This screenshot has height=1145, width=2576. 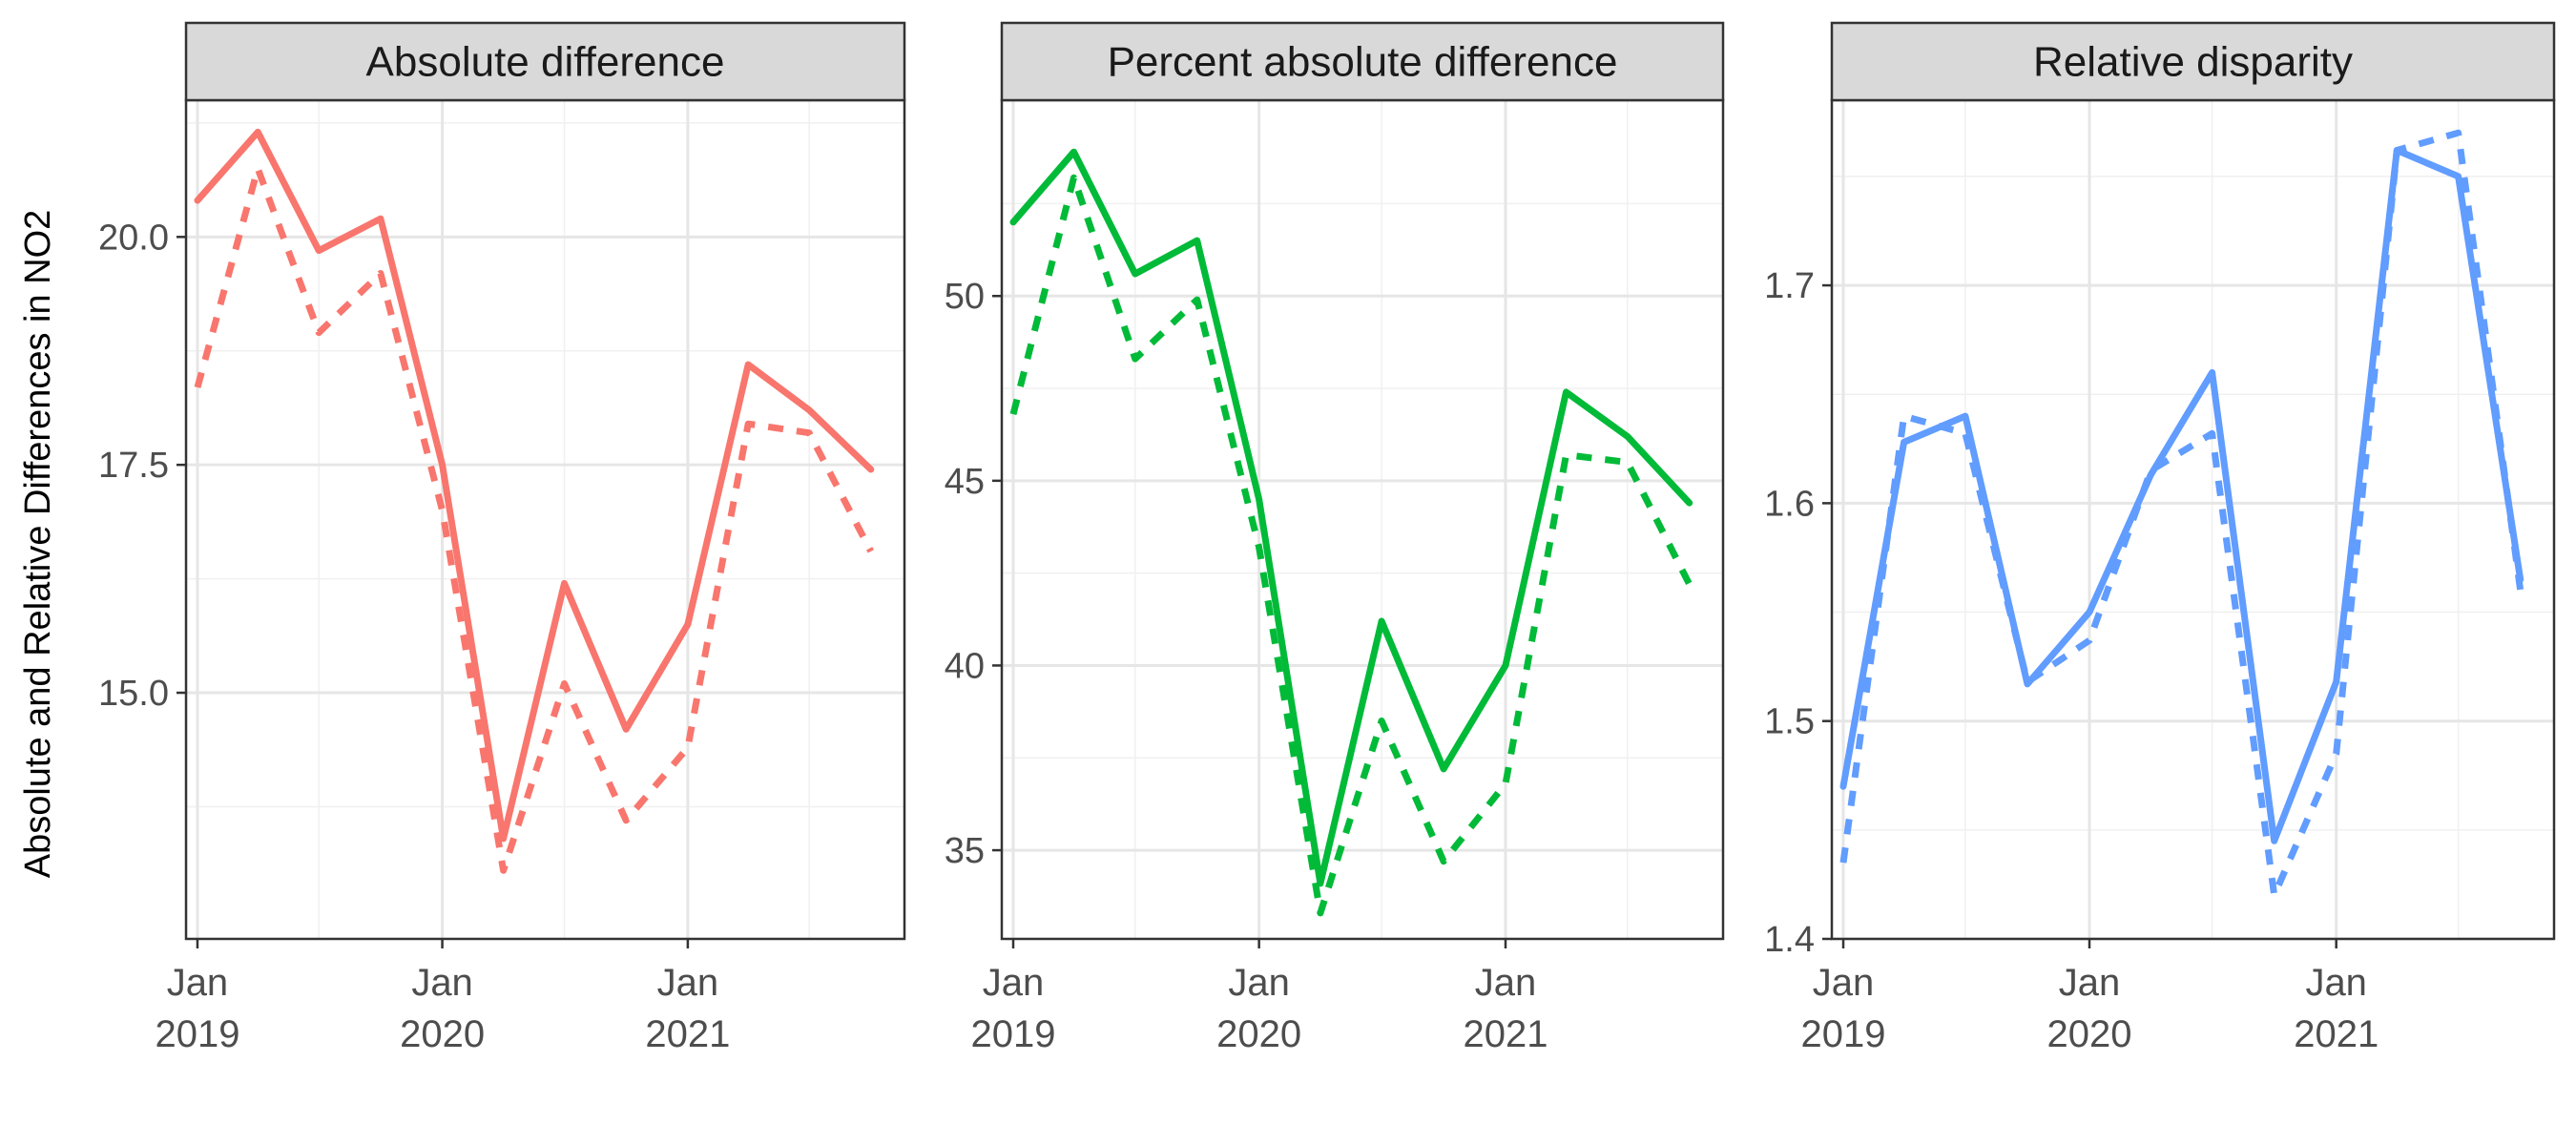 What do you see at coordinates (133, 466) in the screenshot?
I see `y-tick-label: 17.5` at bounding box center [133, 466].